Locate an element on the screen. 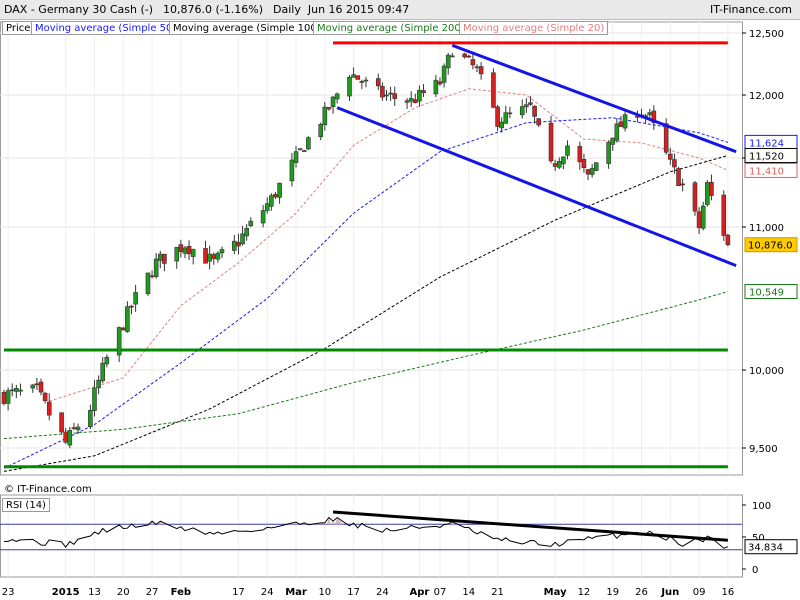 This screenshot has width=800, height=600. date-tick-label: Mar is located at coordinates (296, 592).